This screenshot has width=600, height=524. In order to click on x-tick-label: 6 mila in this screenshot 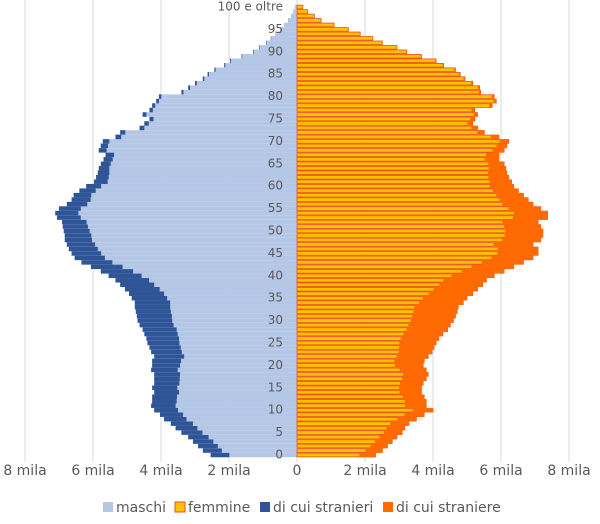, I will do `click(92, 471)`.